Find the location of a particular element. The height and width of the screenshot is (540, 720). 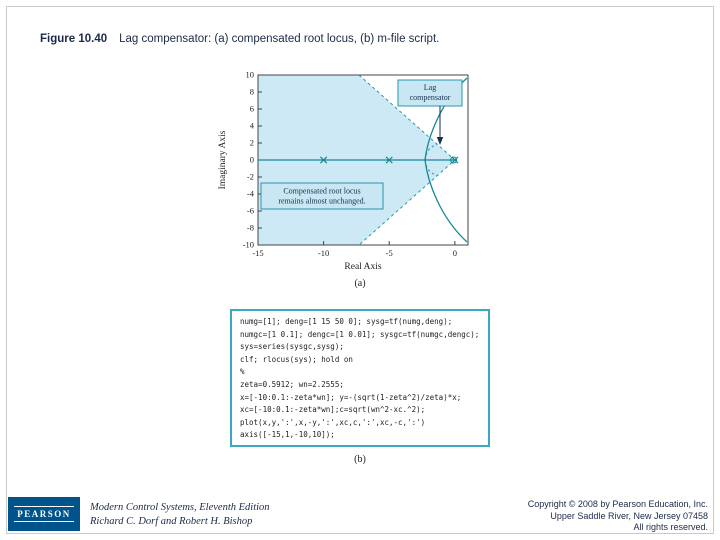

y-tick-0: 0 is located at coordinates (252, 160).